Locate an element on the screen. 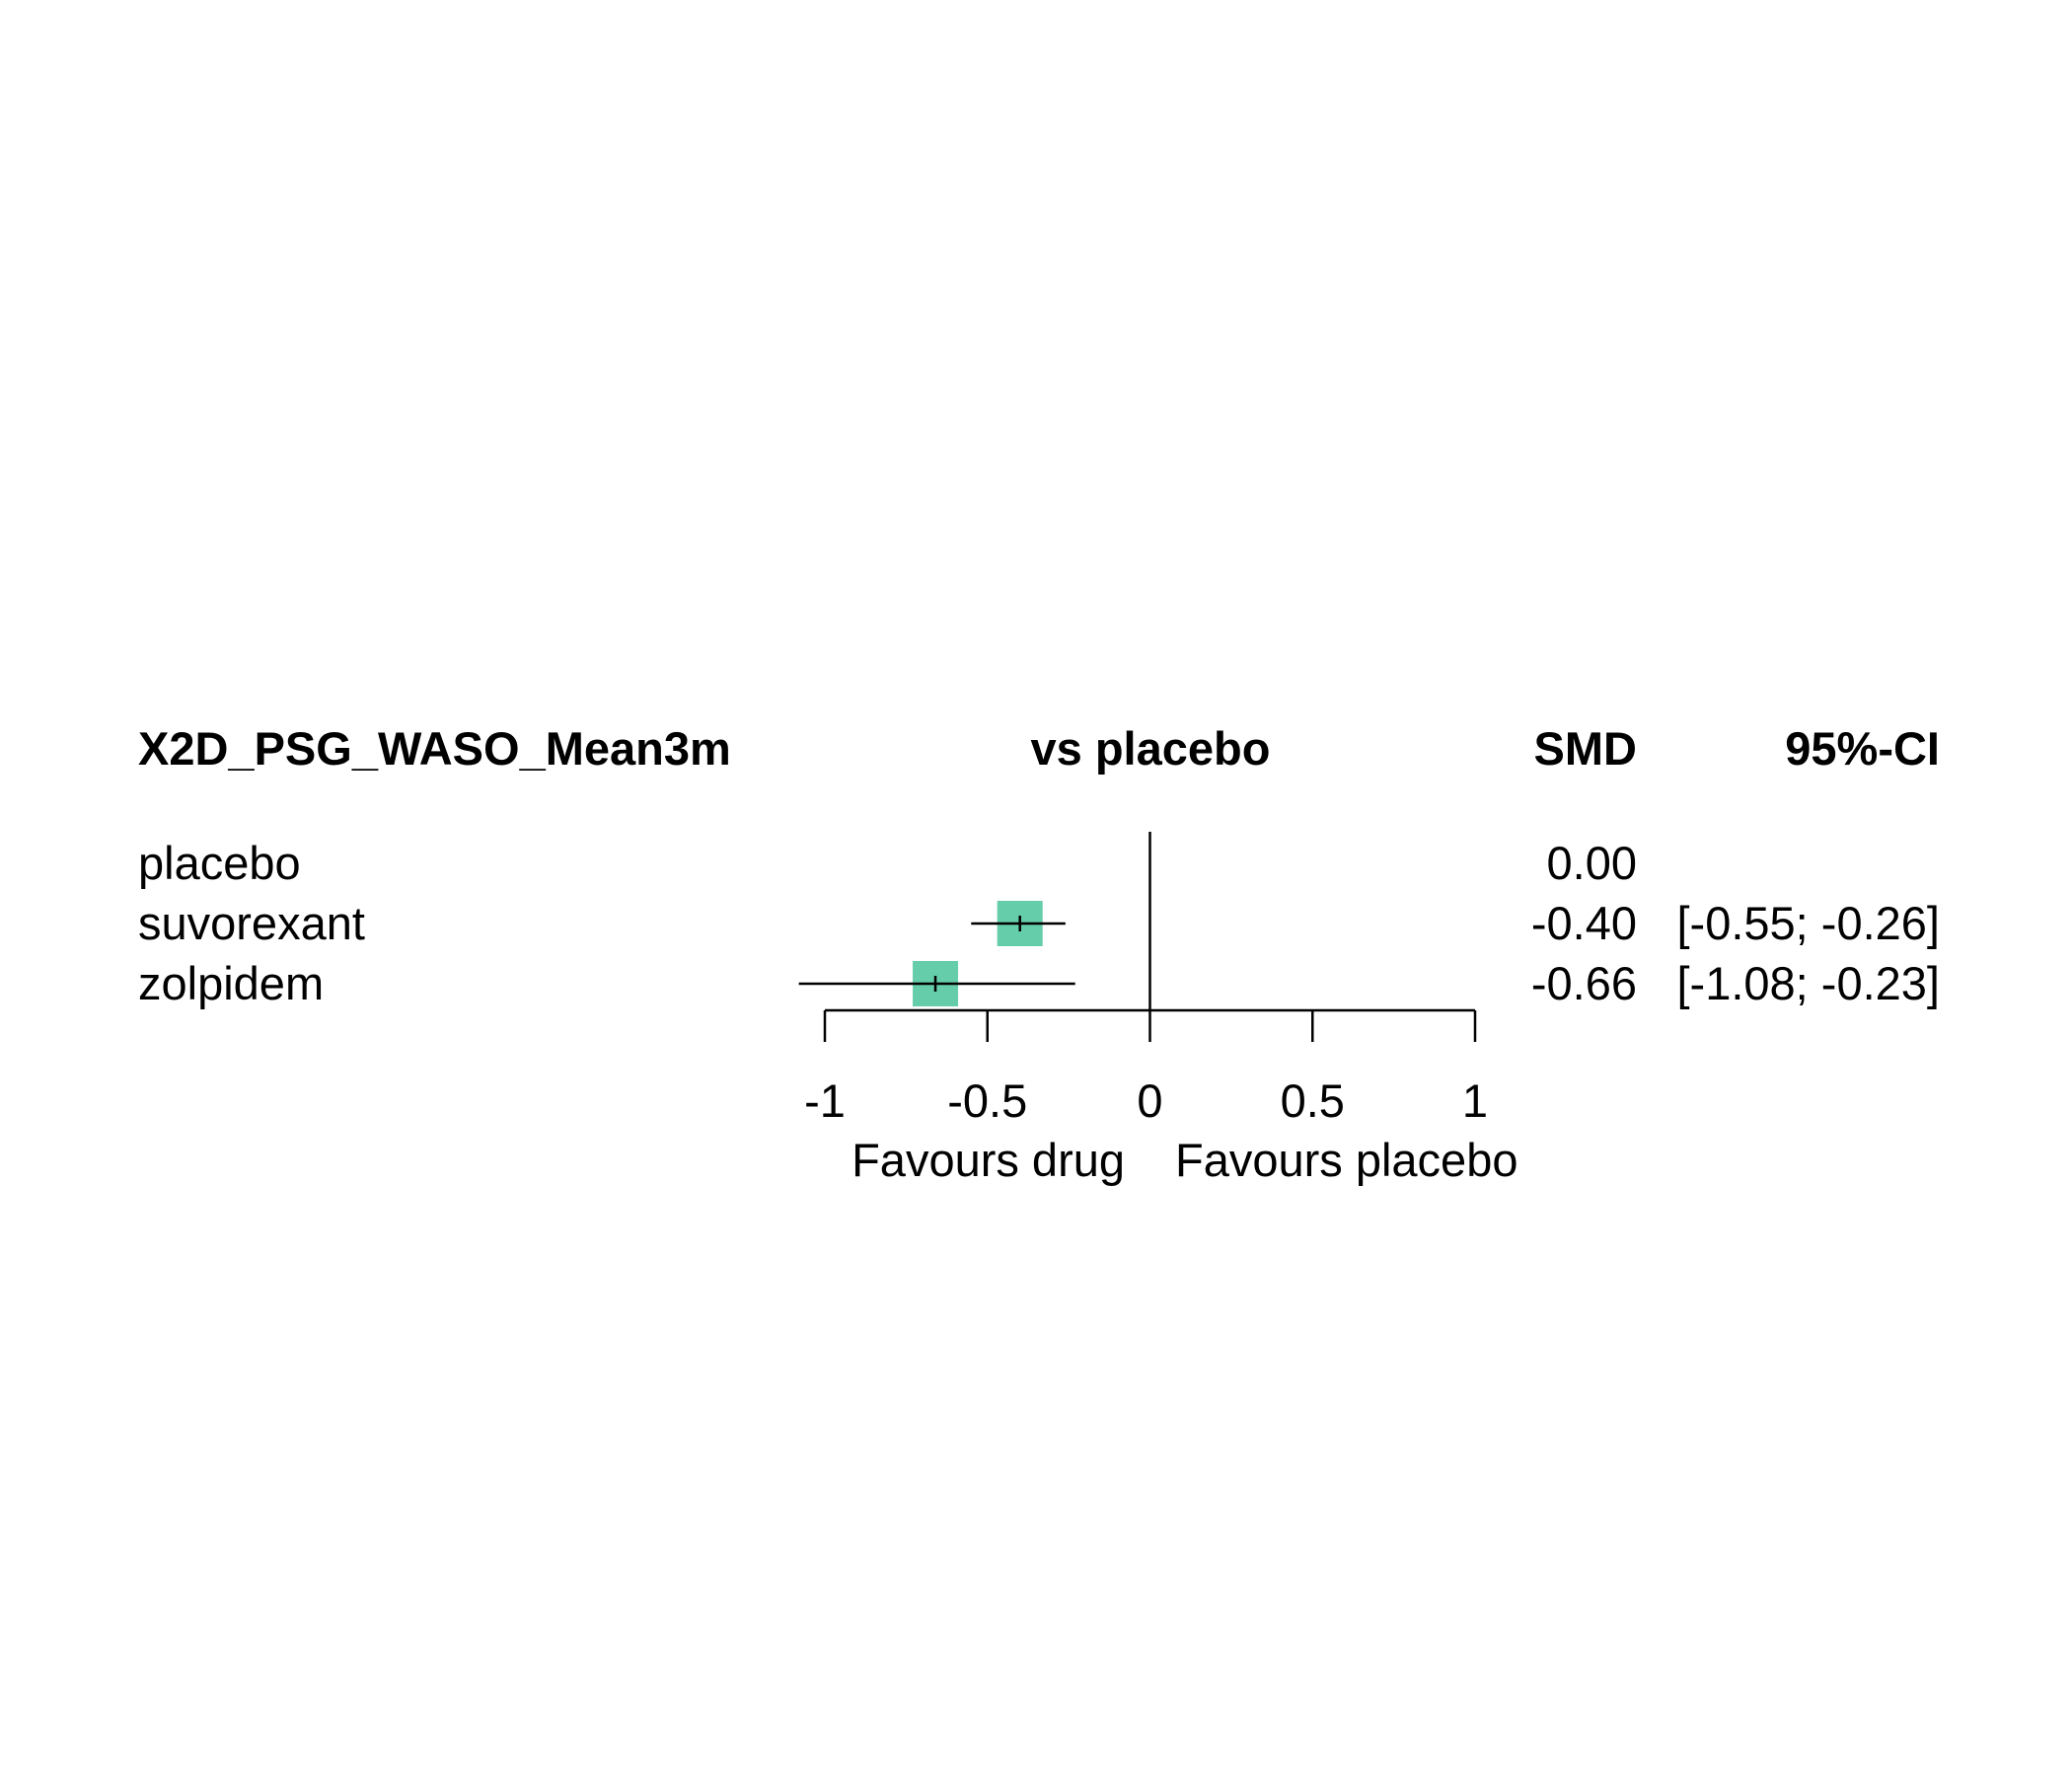 Image resolution: width=2072 pixels, height=1776 pixels. forest-row-suvorexant: suvorexant -0.40 [-0.55; -0.26] is located at coordinates (1039, 923).